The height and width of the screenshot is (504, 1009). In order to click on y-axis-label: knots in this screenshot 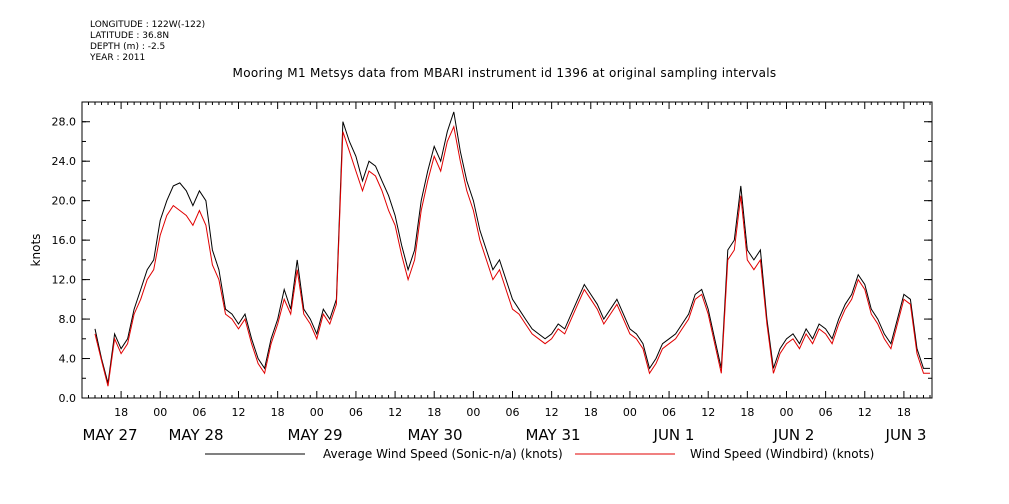, I will do `click(36, 250)`.